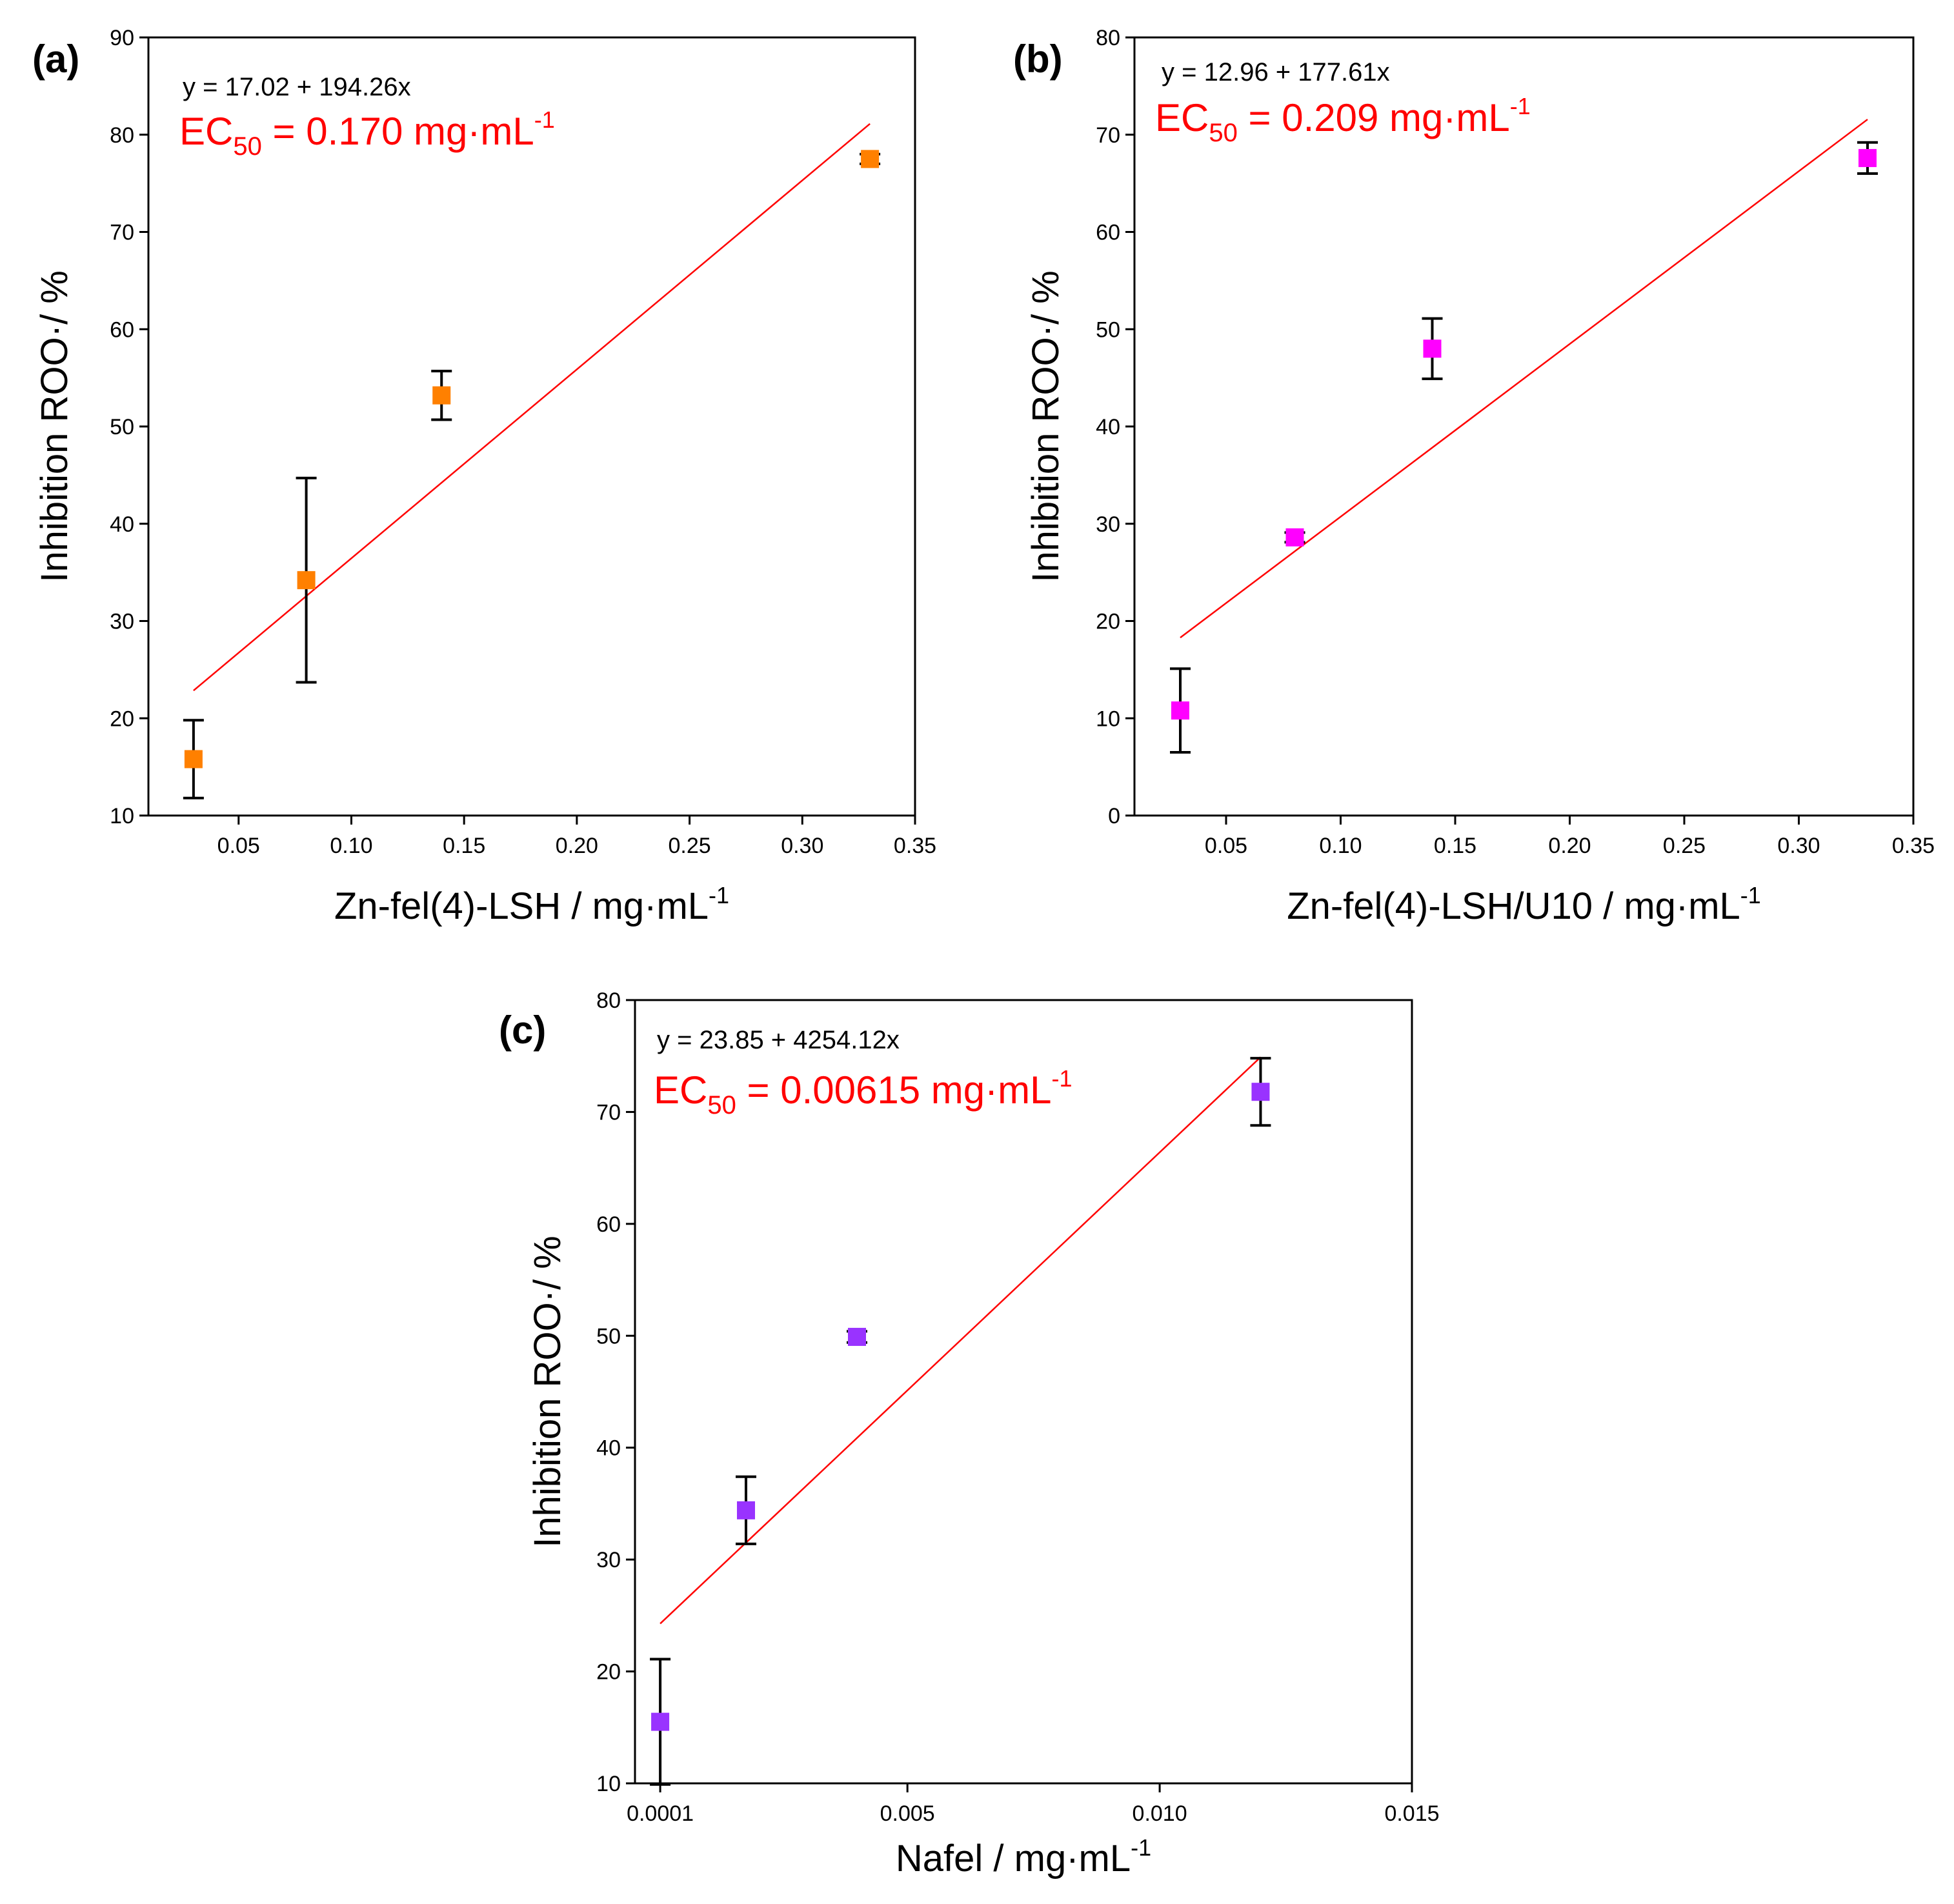 Image resolution: width=1954 pixels, height=1904 pixels. I want to click on panel-a-xtick-label: 0.15, so click(464, 846).